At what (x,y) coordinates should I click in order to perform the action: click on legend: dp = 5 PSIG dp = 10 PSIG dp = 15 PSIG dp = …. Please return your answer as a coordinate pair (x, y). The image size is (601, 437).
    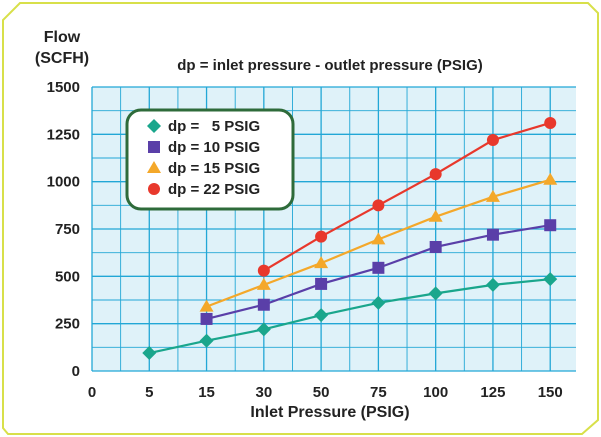
    Looking at the image, I should click on (210, 159).